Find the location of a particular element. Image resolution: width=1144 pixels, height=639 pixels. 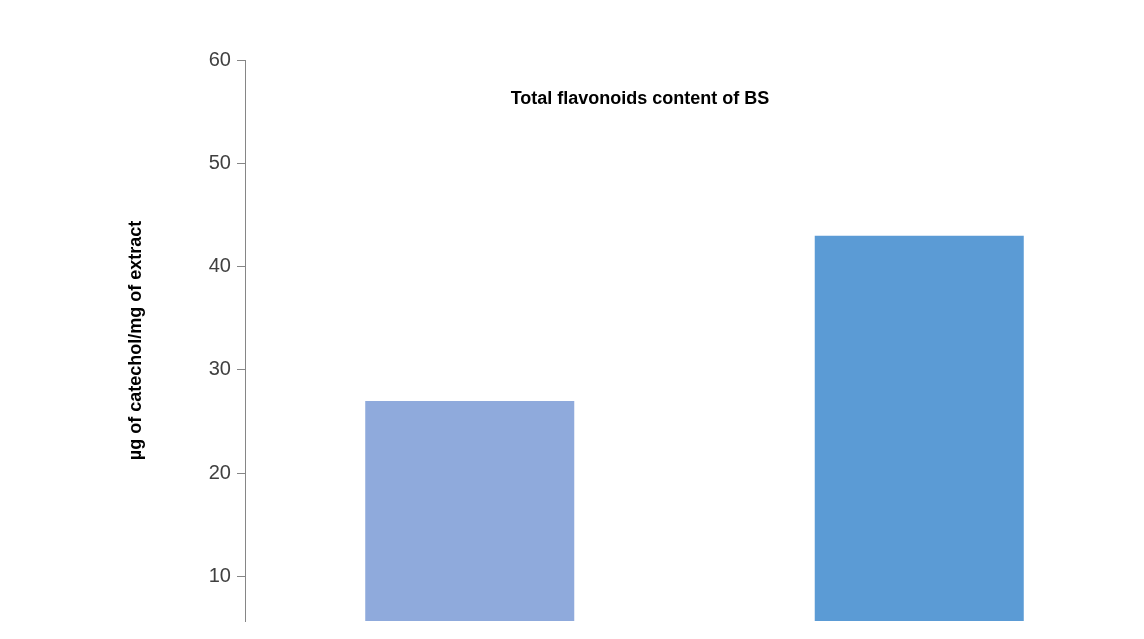

y-tick-label: 10 is located at coordinates (219, 575).